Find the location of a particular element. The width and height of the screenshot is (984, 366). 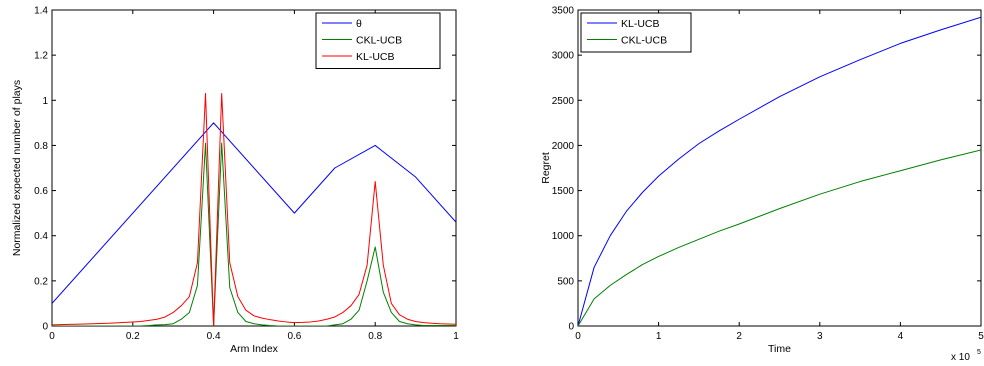

y-axis-label: Normalized expected number of plays is located at coordinates (17, 168).